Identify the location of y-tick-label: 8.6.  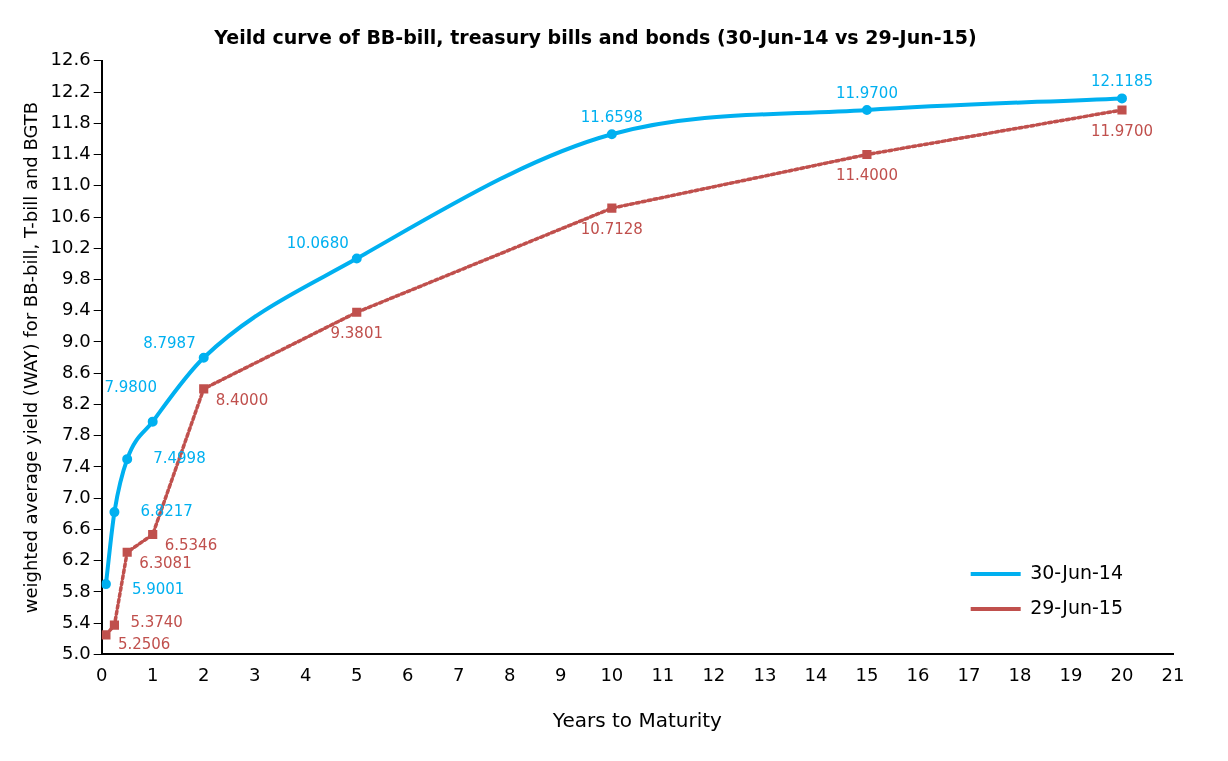
(76, 371).